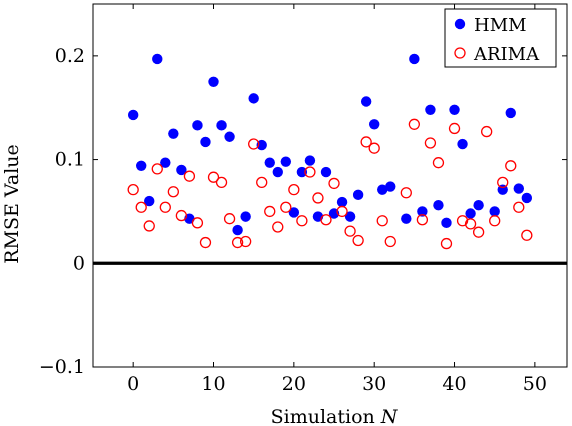 Image resolution: width=572 pixels, height=426 pixels. What do you see at coordinates (70, 56) in the screenshot?
I see `y-tick-label: 0.2` at bounding box center [70, 56].